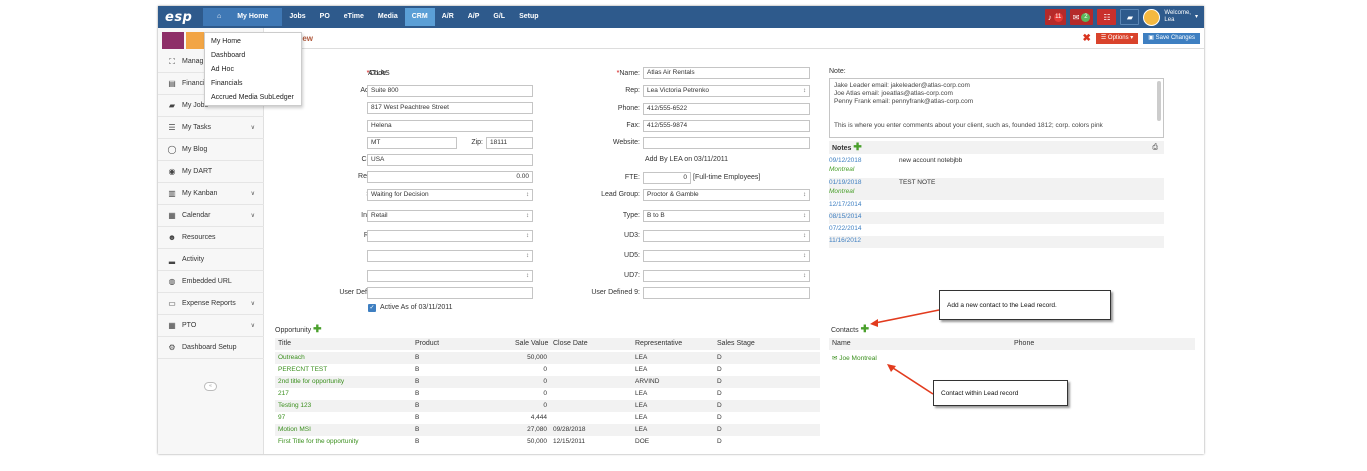 This screenshot has height=471, width=1367. I want to click on table-row: Testing 123 B 0 LEA D, so click(547, 406).